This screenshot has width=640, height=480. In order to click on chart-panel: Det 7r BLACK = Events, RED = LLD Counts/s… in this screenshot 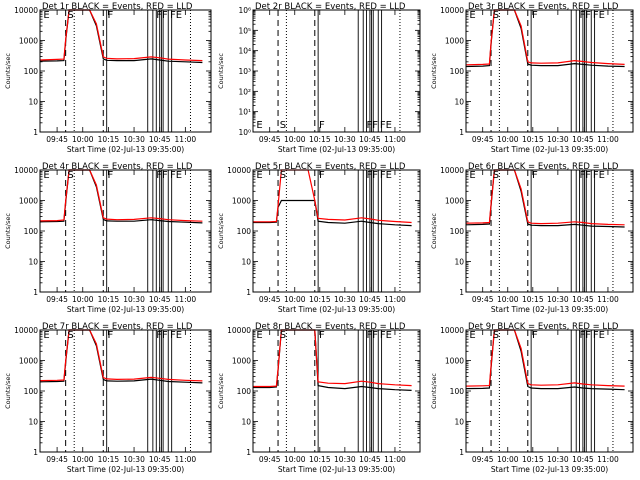, I will do `click(108, 398)`.